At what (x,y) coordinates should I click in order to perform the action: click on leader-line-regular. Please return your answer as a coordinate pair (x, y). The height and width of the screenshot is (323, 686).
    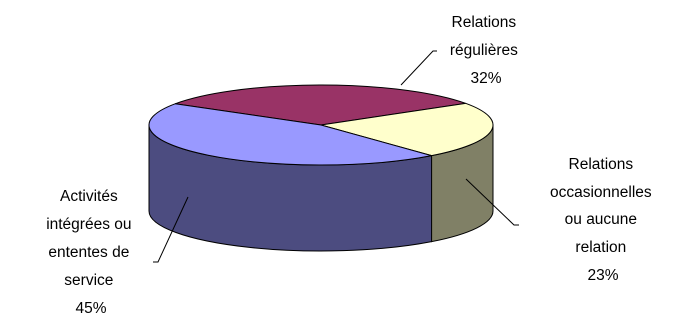
    Looking at the image, I should click on (418, 68).